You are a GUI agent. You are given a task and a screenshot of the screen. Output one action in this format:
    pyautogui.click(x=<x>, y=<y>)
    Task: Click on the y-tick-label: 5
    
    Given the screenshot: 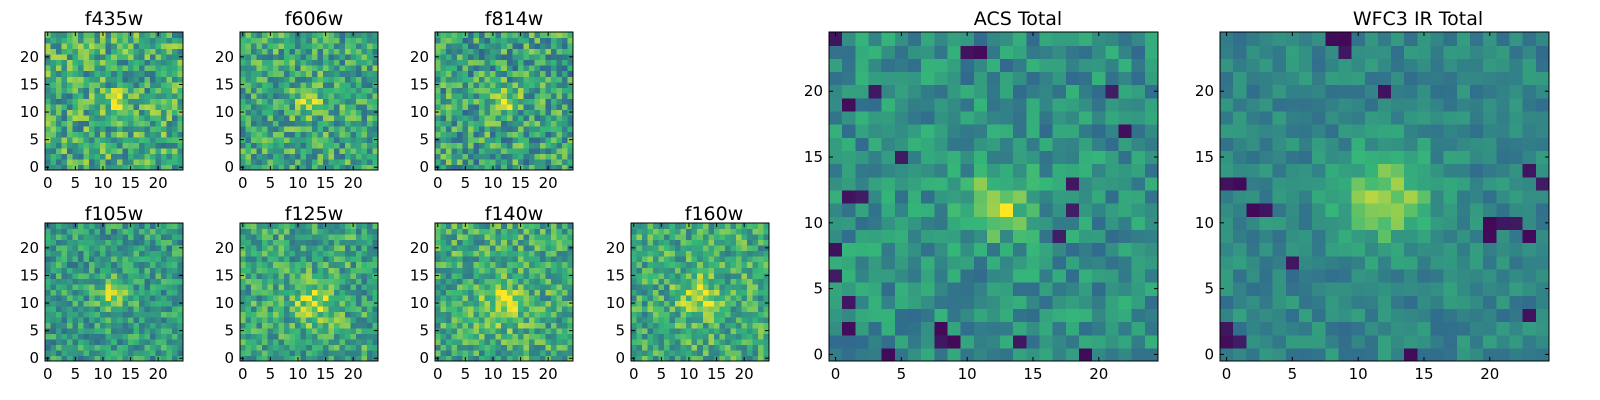 What is the action you would take?
    pyautogui.click(x=34, y=331)
    